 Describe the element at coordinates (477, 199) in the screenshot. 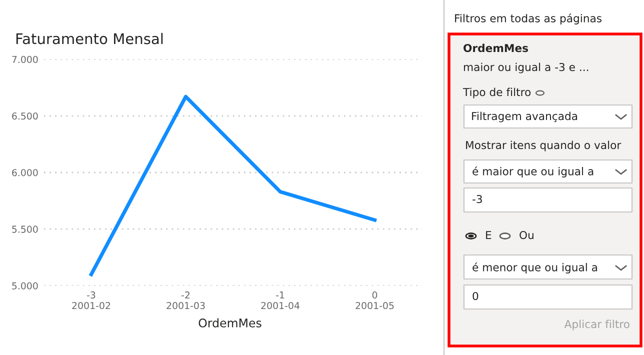

I see `text: -3` at that location.